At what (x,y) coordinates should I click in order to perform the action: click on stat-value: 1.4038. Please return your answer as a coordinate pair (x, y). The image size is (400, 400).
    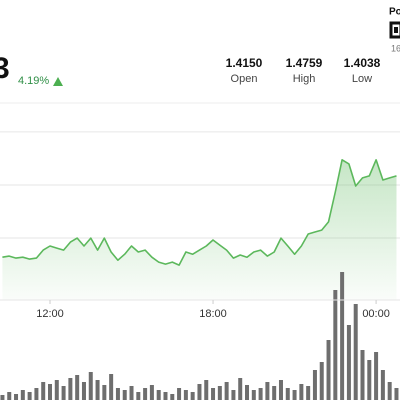
    Looking at the image, I should click on (362, 63).